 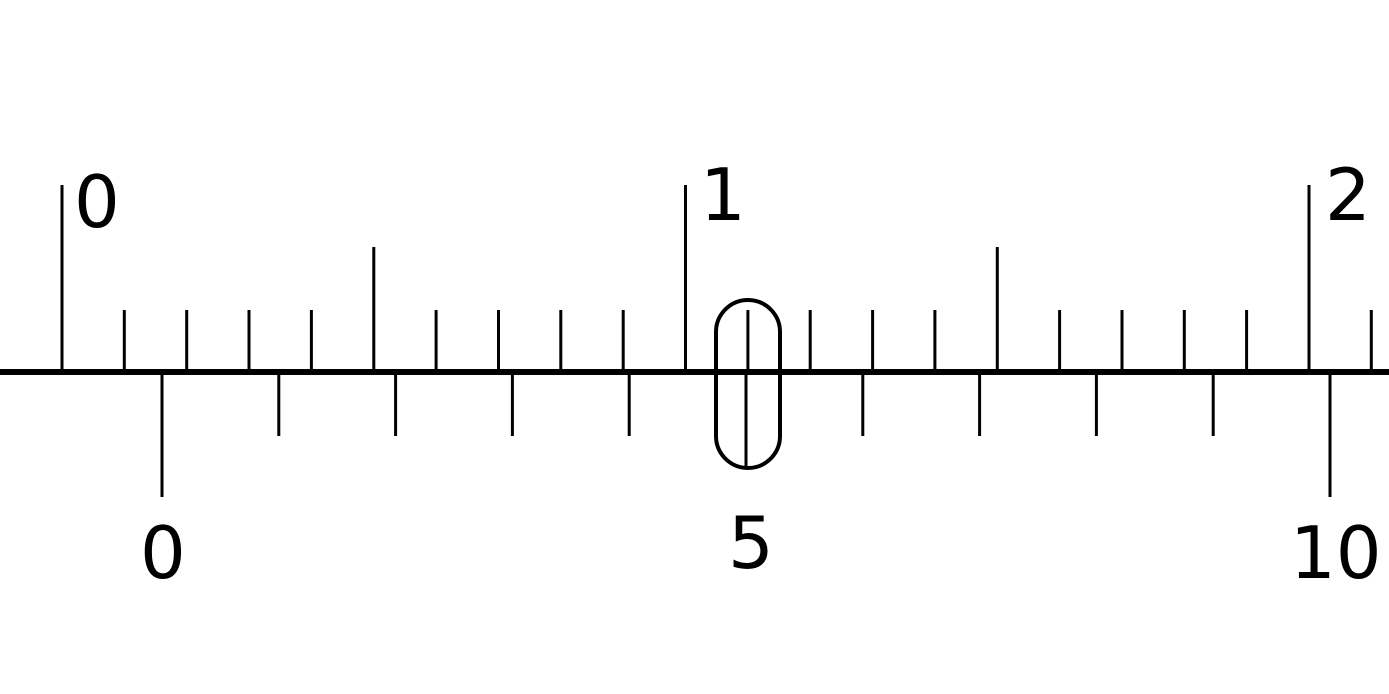 What do you see at coordinates (163, 553) in the screenshot?
I see `vernier-label-0: 0` at bounding box center [163, 553].